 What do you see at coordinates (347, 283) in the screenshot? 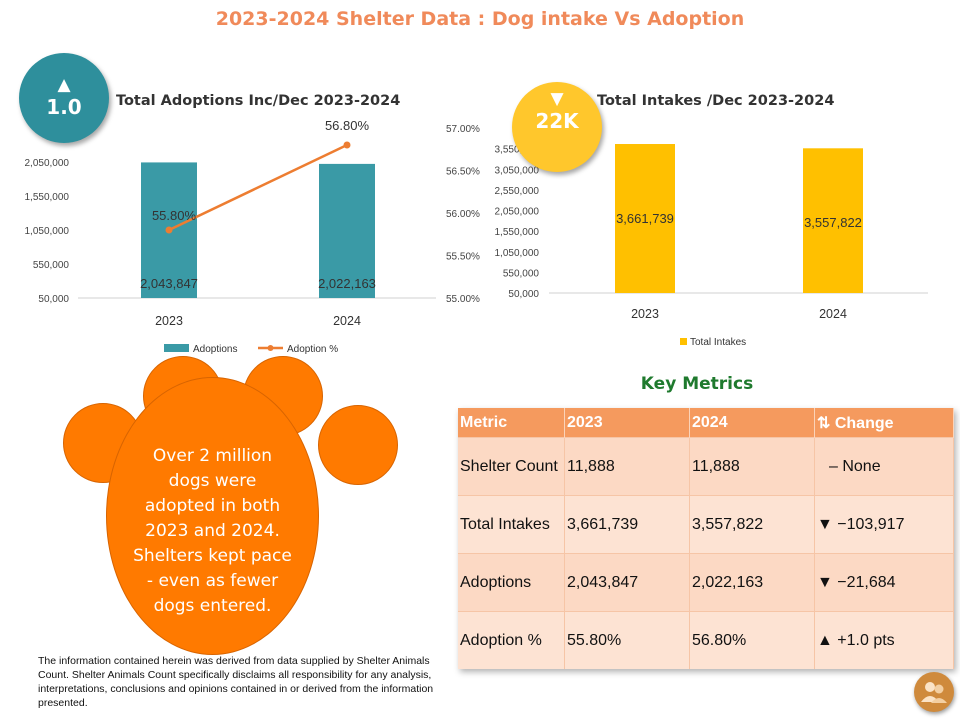
I see `bar-data-label: 2,022,163` at bounding box center [347, 283].